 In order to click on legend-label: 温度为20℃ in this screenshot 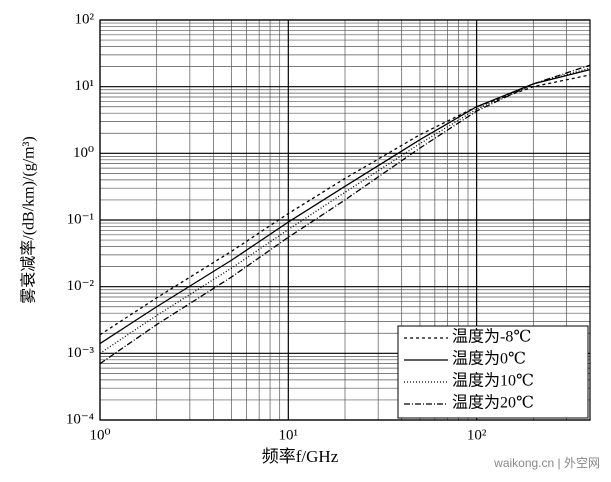, I will do `click(493, 403)`.